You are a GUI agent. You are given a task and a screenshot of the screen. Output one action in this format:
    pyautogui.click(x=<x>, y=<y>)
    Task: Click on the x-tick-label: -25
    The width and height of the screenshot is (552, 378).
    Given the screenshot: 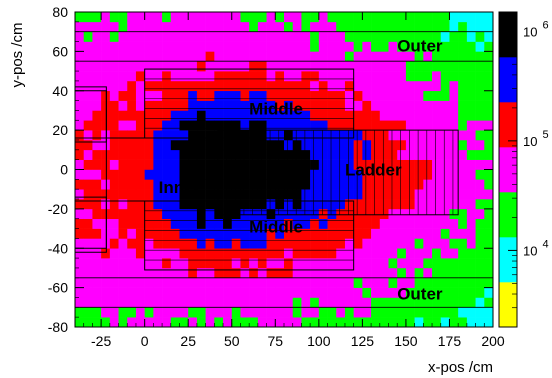 What is the action you would take?
    pyautogui.click(x=101, y=341)
    